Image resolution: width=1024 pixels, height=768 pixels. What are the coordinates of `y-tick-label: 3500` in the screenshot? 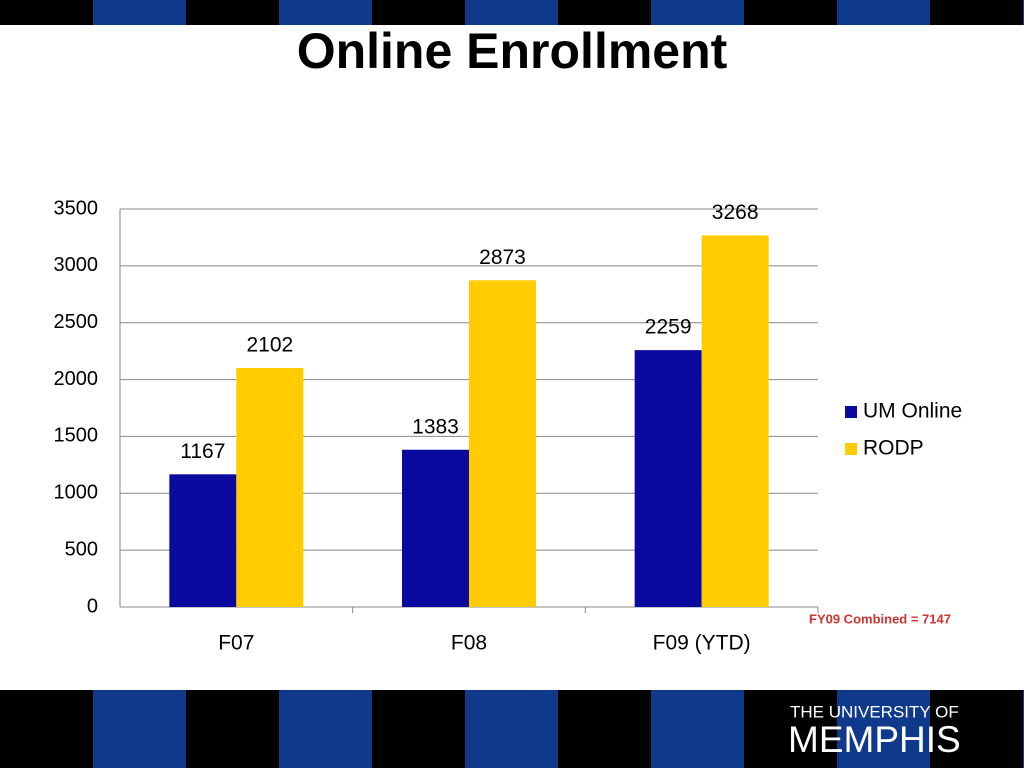 It's located at (76, 208).